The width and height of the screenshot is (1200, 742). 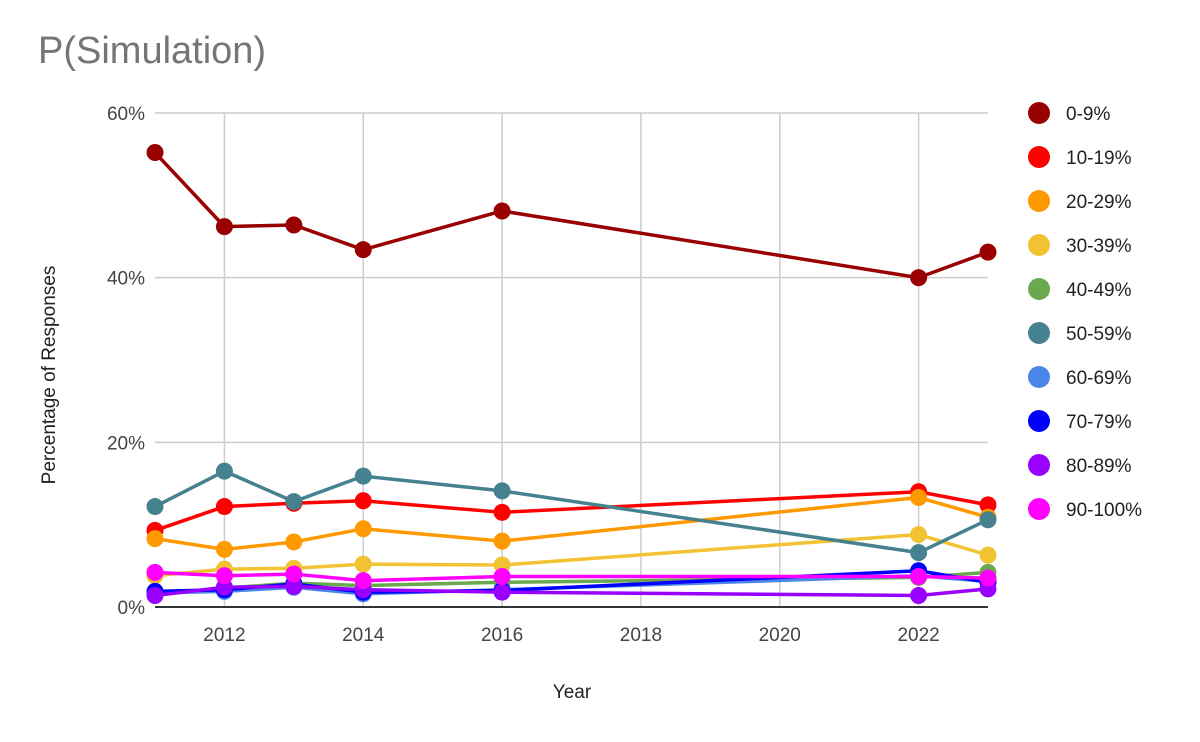 I want to click on x-tick-label: 2020, so click(x=780, y=635).